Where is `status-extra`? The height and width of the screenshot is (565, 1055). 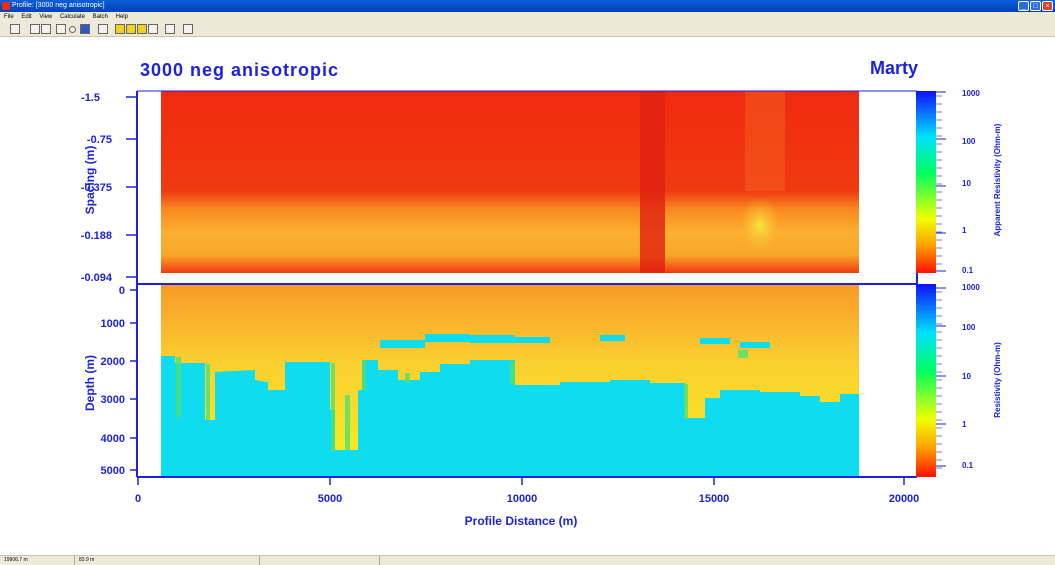 status-extra is located at coordinates (320, 560).